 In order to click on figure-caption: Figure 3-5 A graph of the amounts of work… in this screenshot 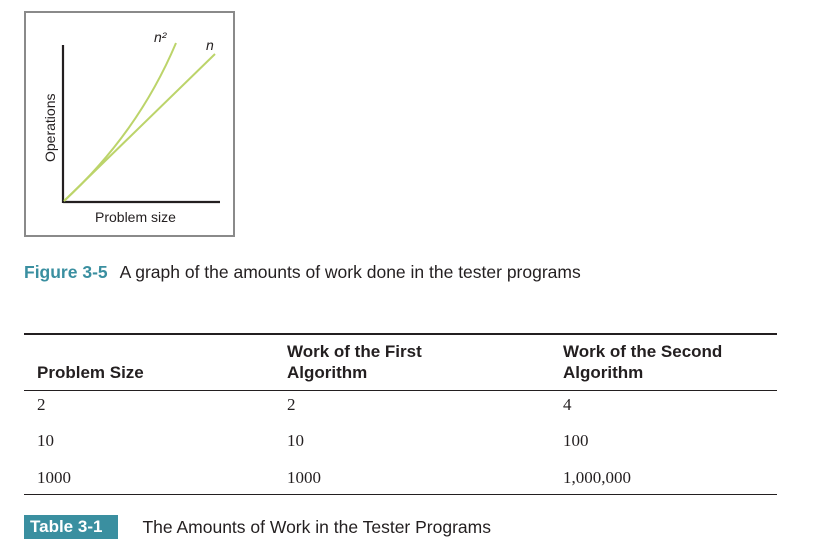, I will do `click(302, 272)`.